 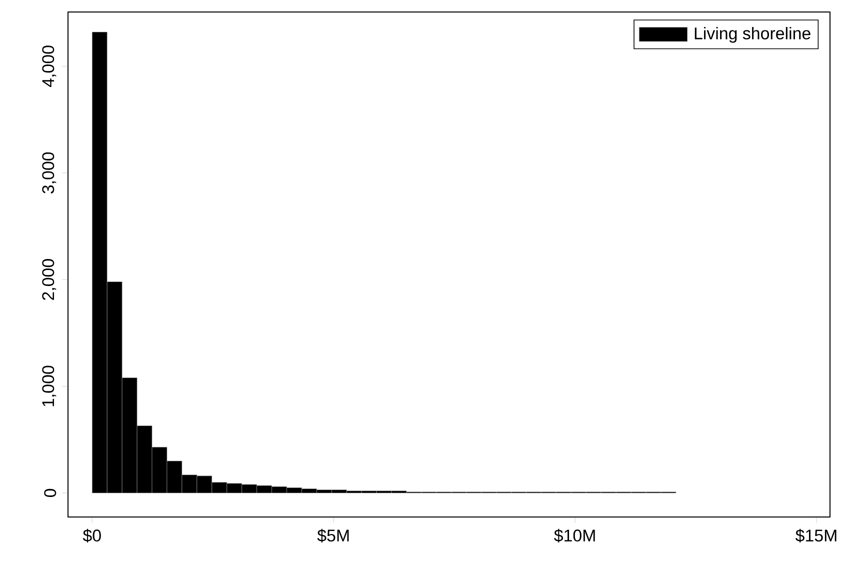 What do you see at coordinates (49, 386) in the screenshot?
I see `y-tick-label: 1,000` at bounding box center [49, 386].